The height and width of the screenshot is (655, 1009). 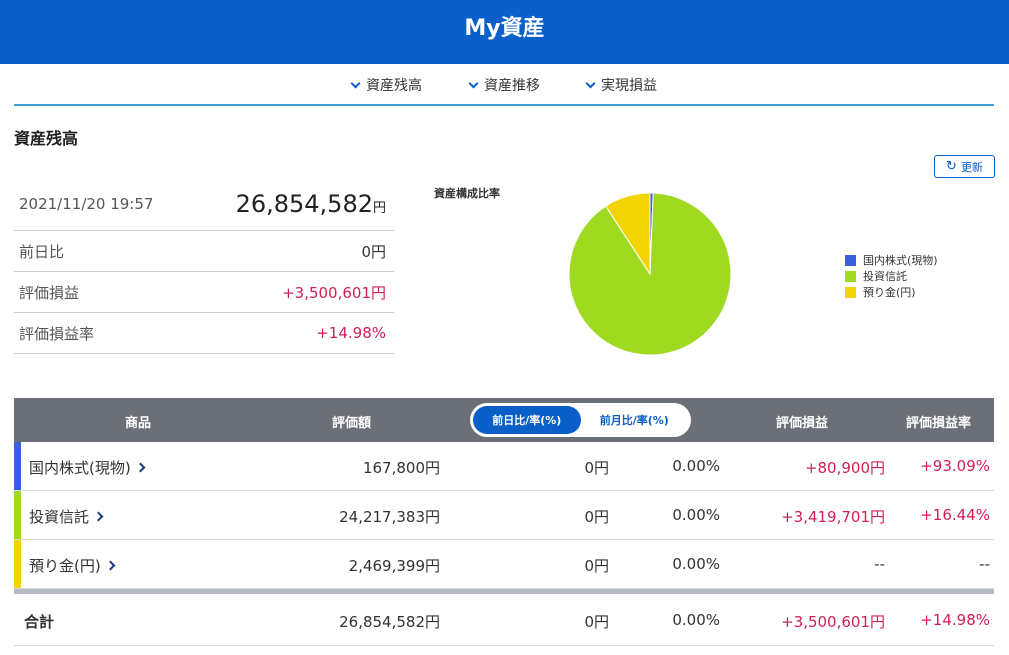 I want to click on nav-label: 資産残高, so click(x=394, y=86).